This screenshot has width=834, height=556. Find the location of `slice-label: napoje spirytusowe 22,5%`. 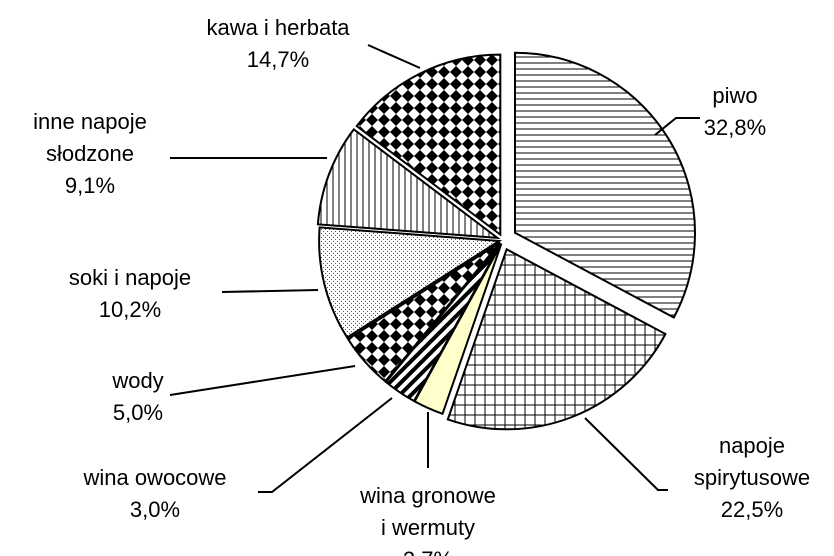

slice-label: napoje spirytusowe 22,5% is located at coordinates (752, 478).